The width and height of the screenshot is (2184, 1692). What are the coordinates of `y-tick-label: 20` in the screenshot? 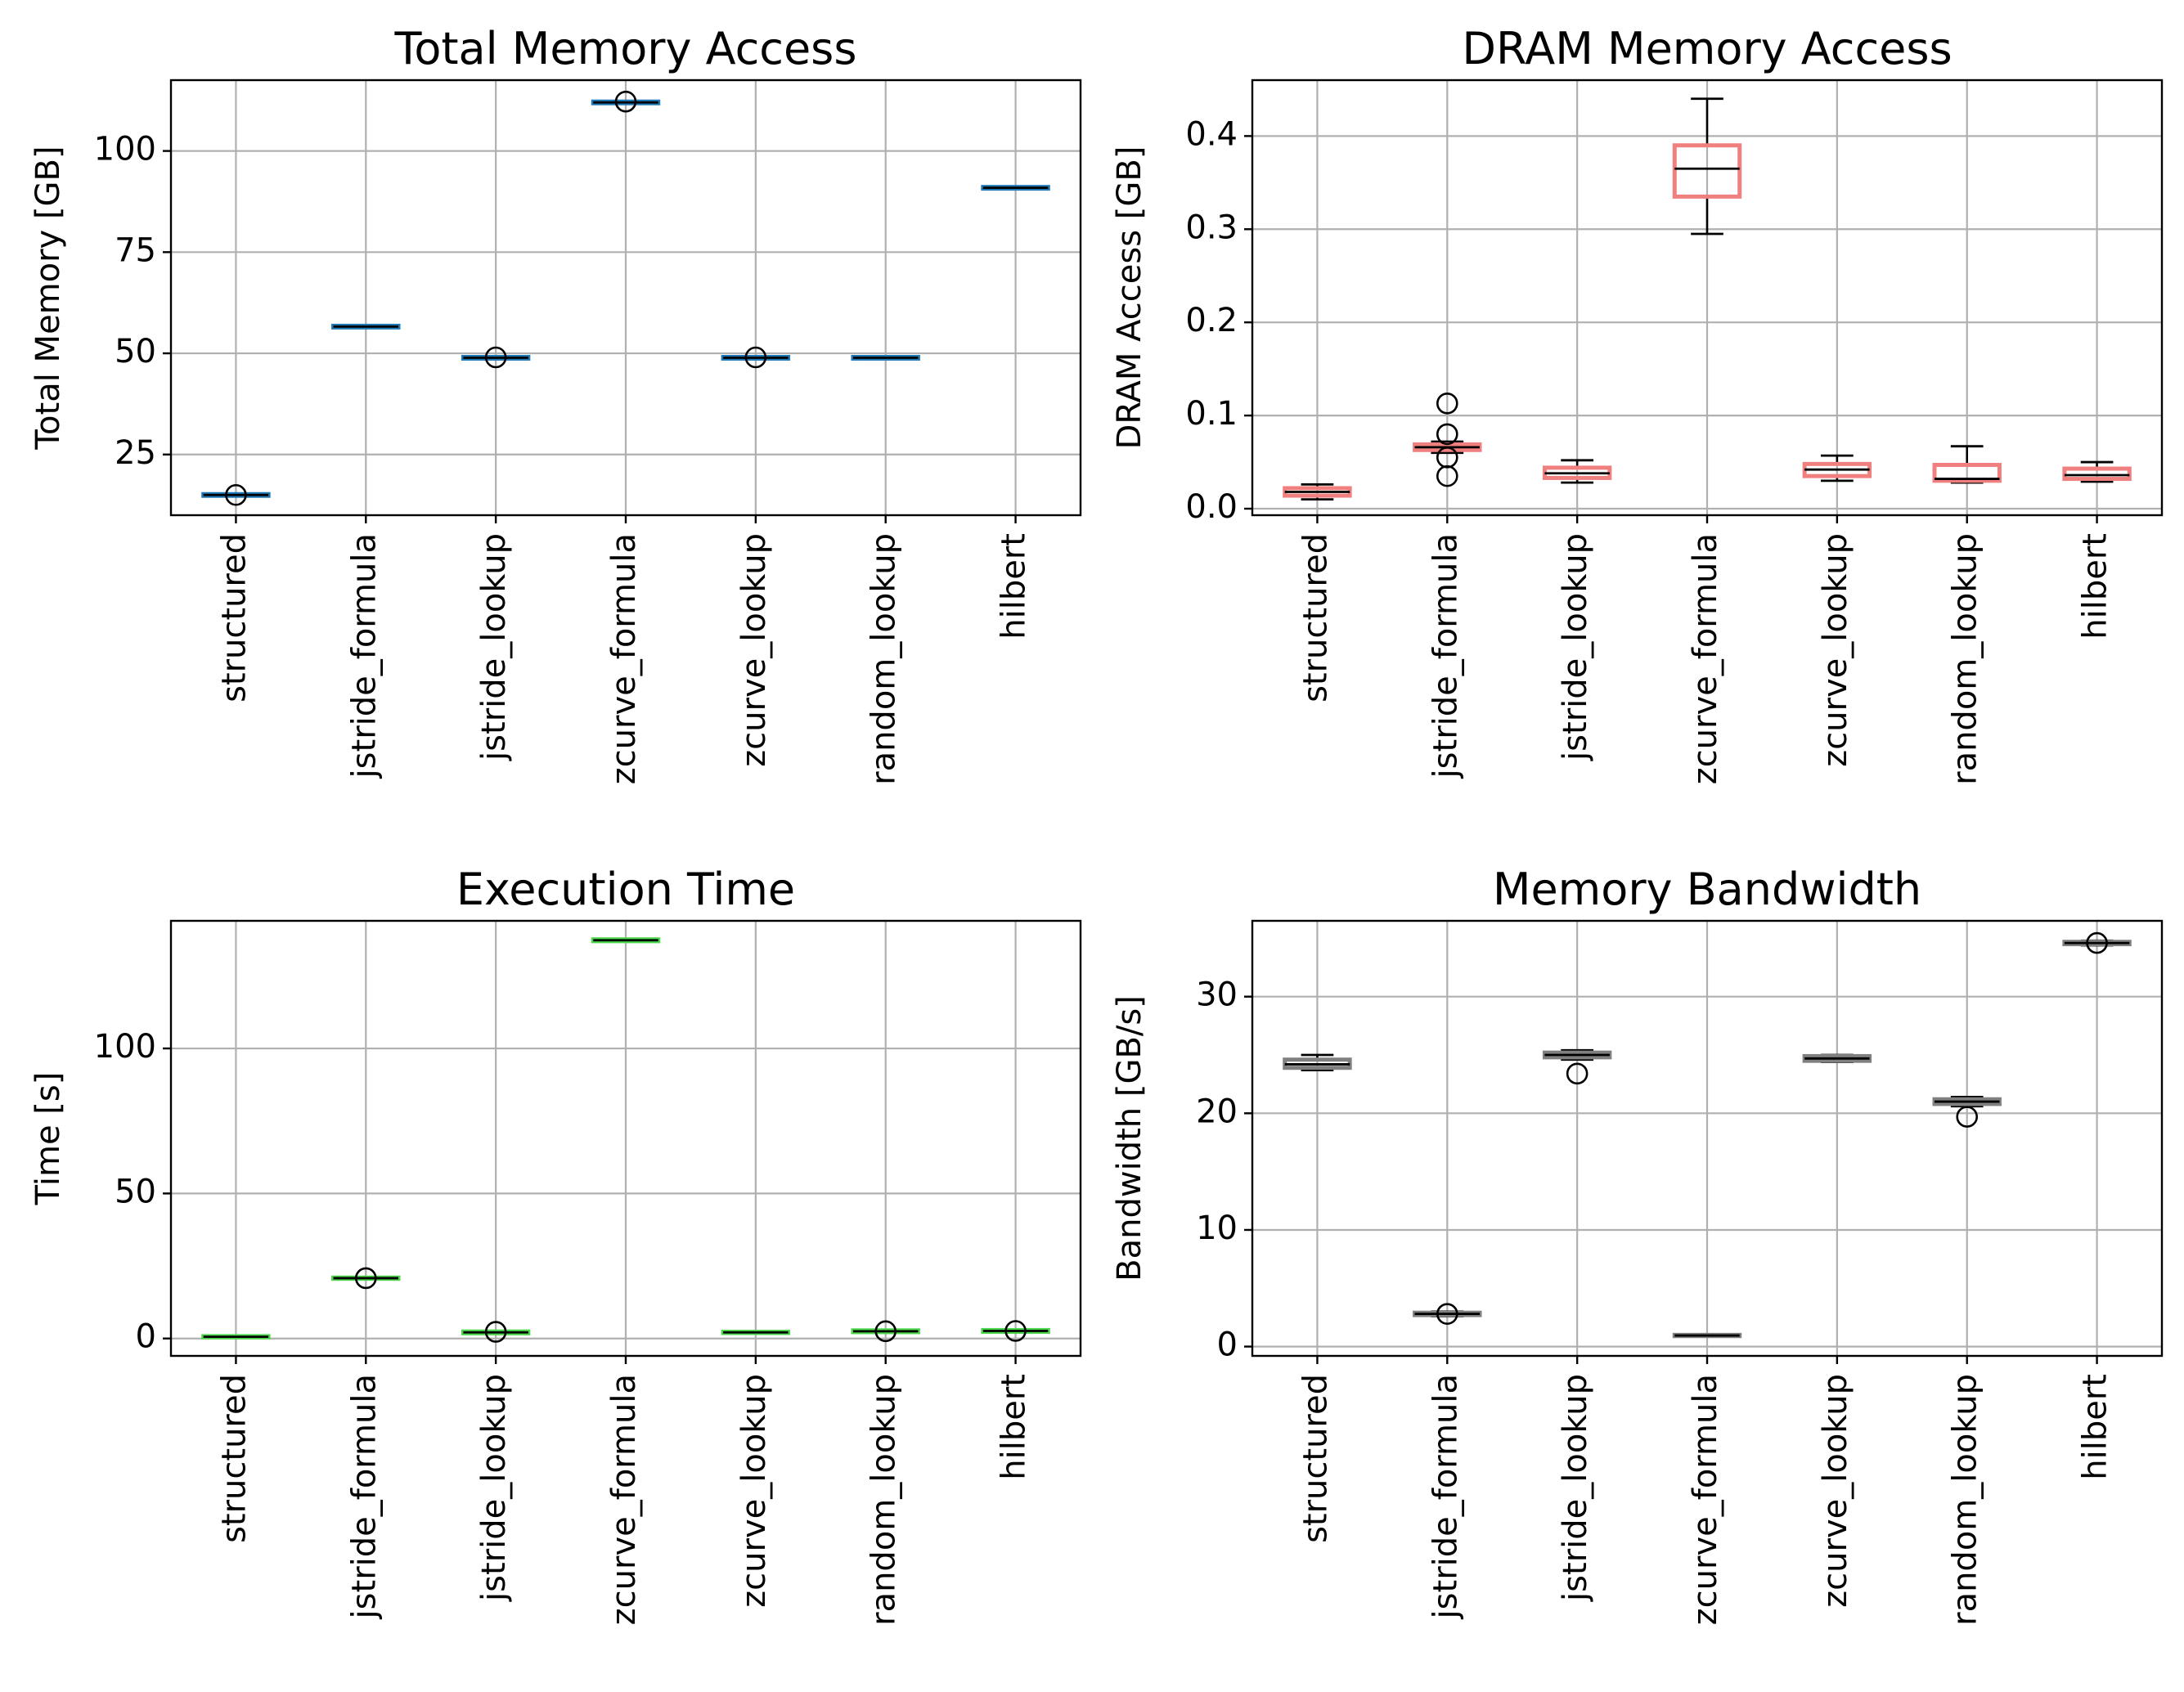 It's located at (1217, 1111).